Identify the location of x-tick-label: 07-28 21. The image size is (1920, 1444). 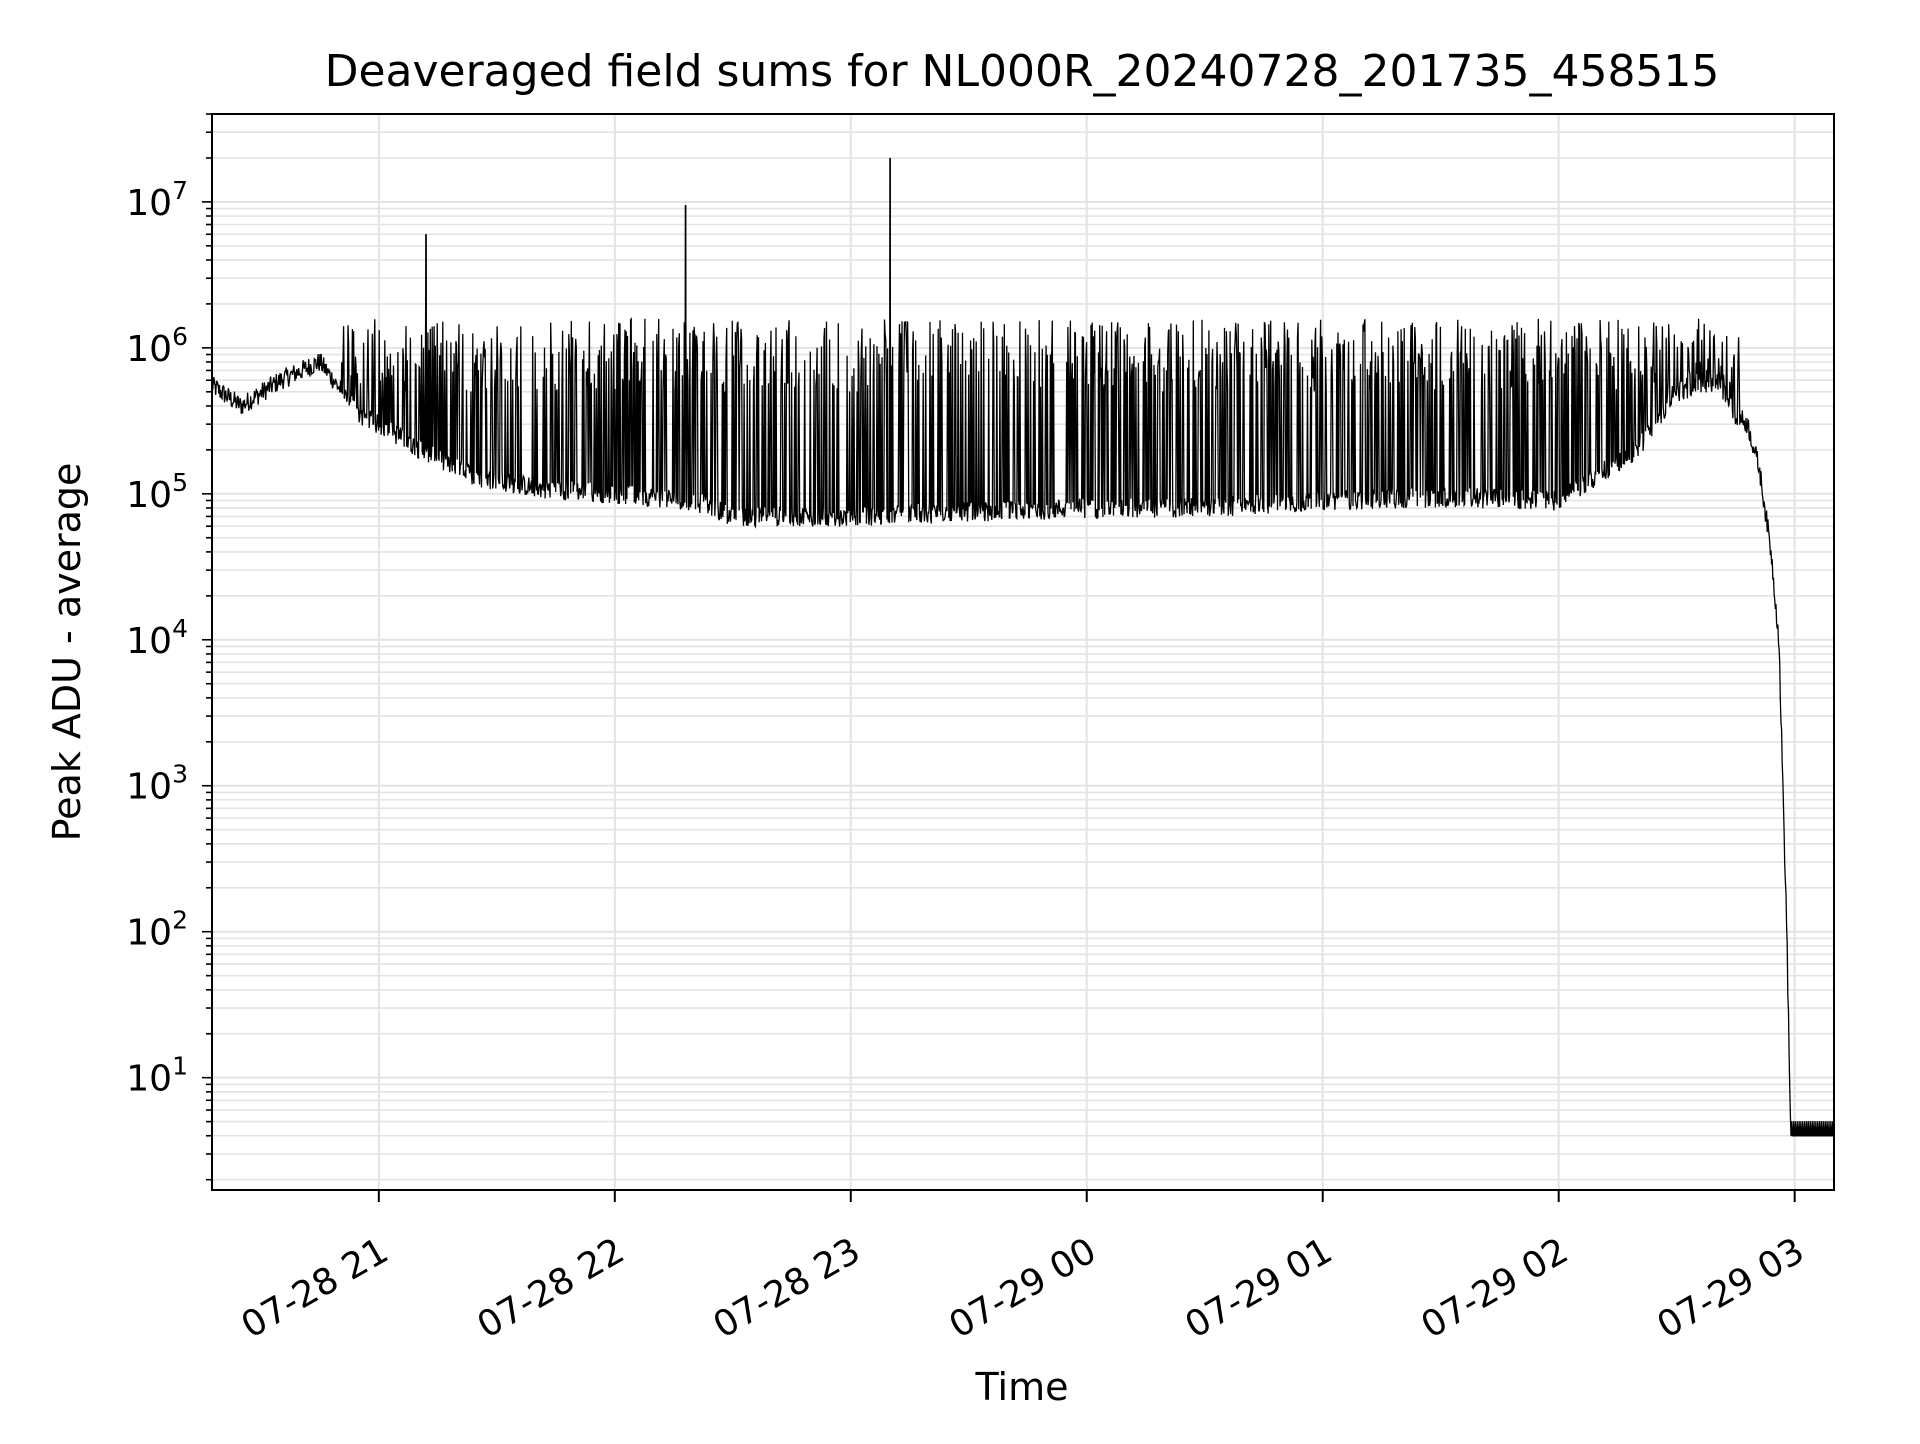
(315, 1288).